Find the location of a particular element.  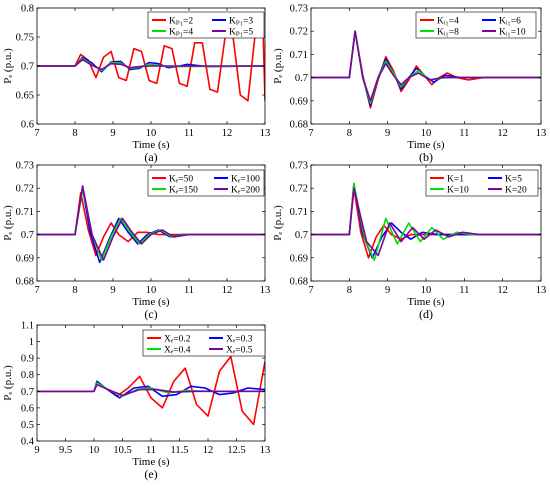

y-tick-label: 1.1 is located at coordinates (27, 326).